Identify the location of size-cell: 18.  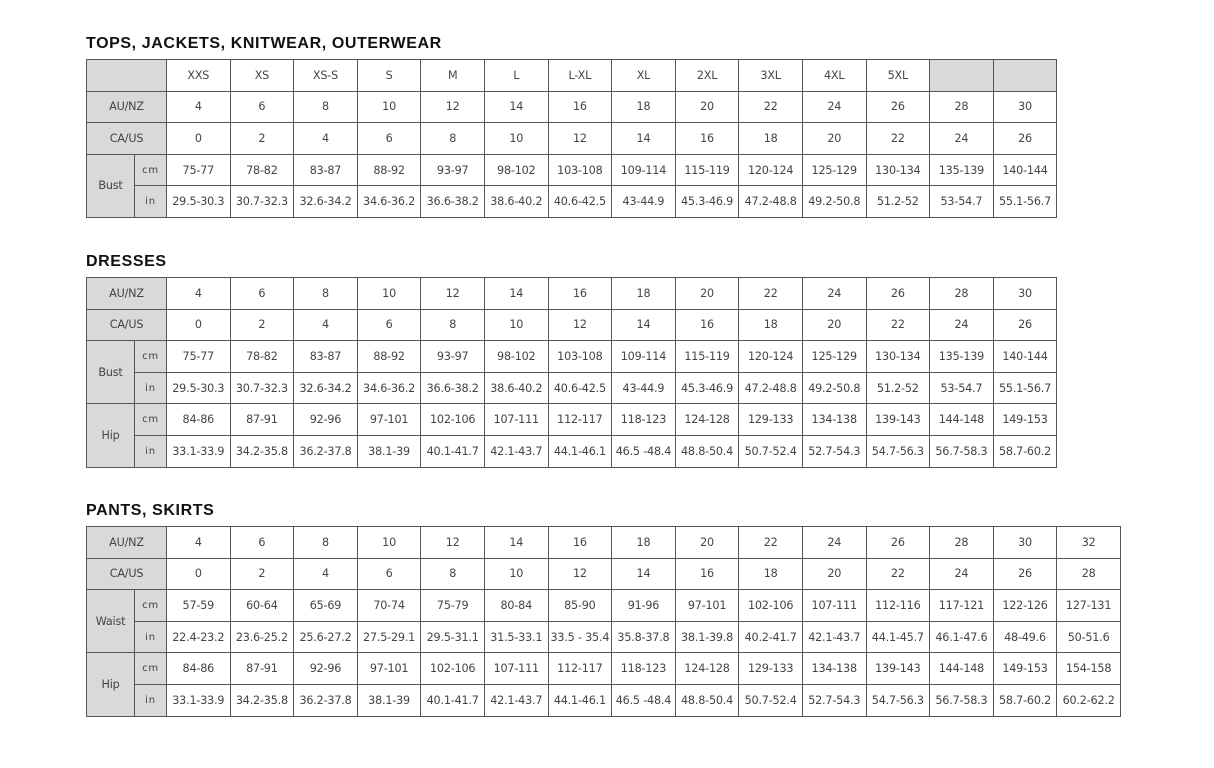
(643, 293).